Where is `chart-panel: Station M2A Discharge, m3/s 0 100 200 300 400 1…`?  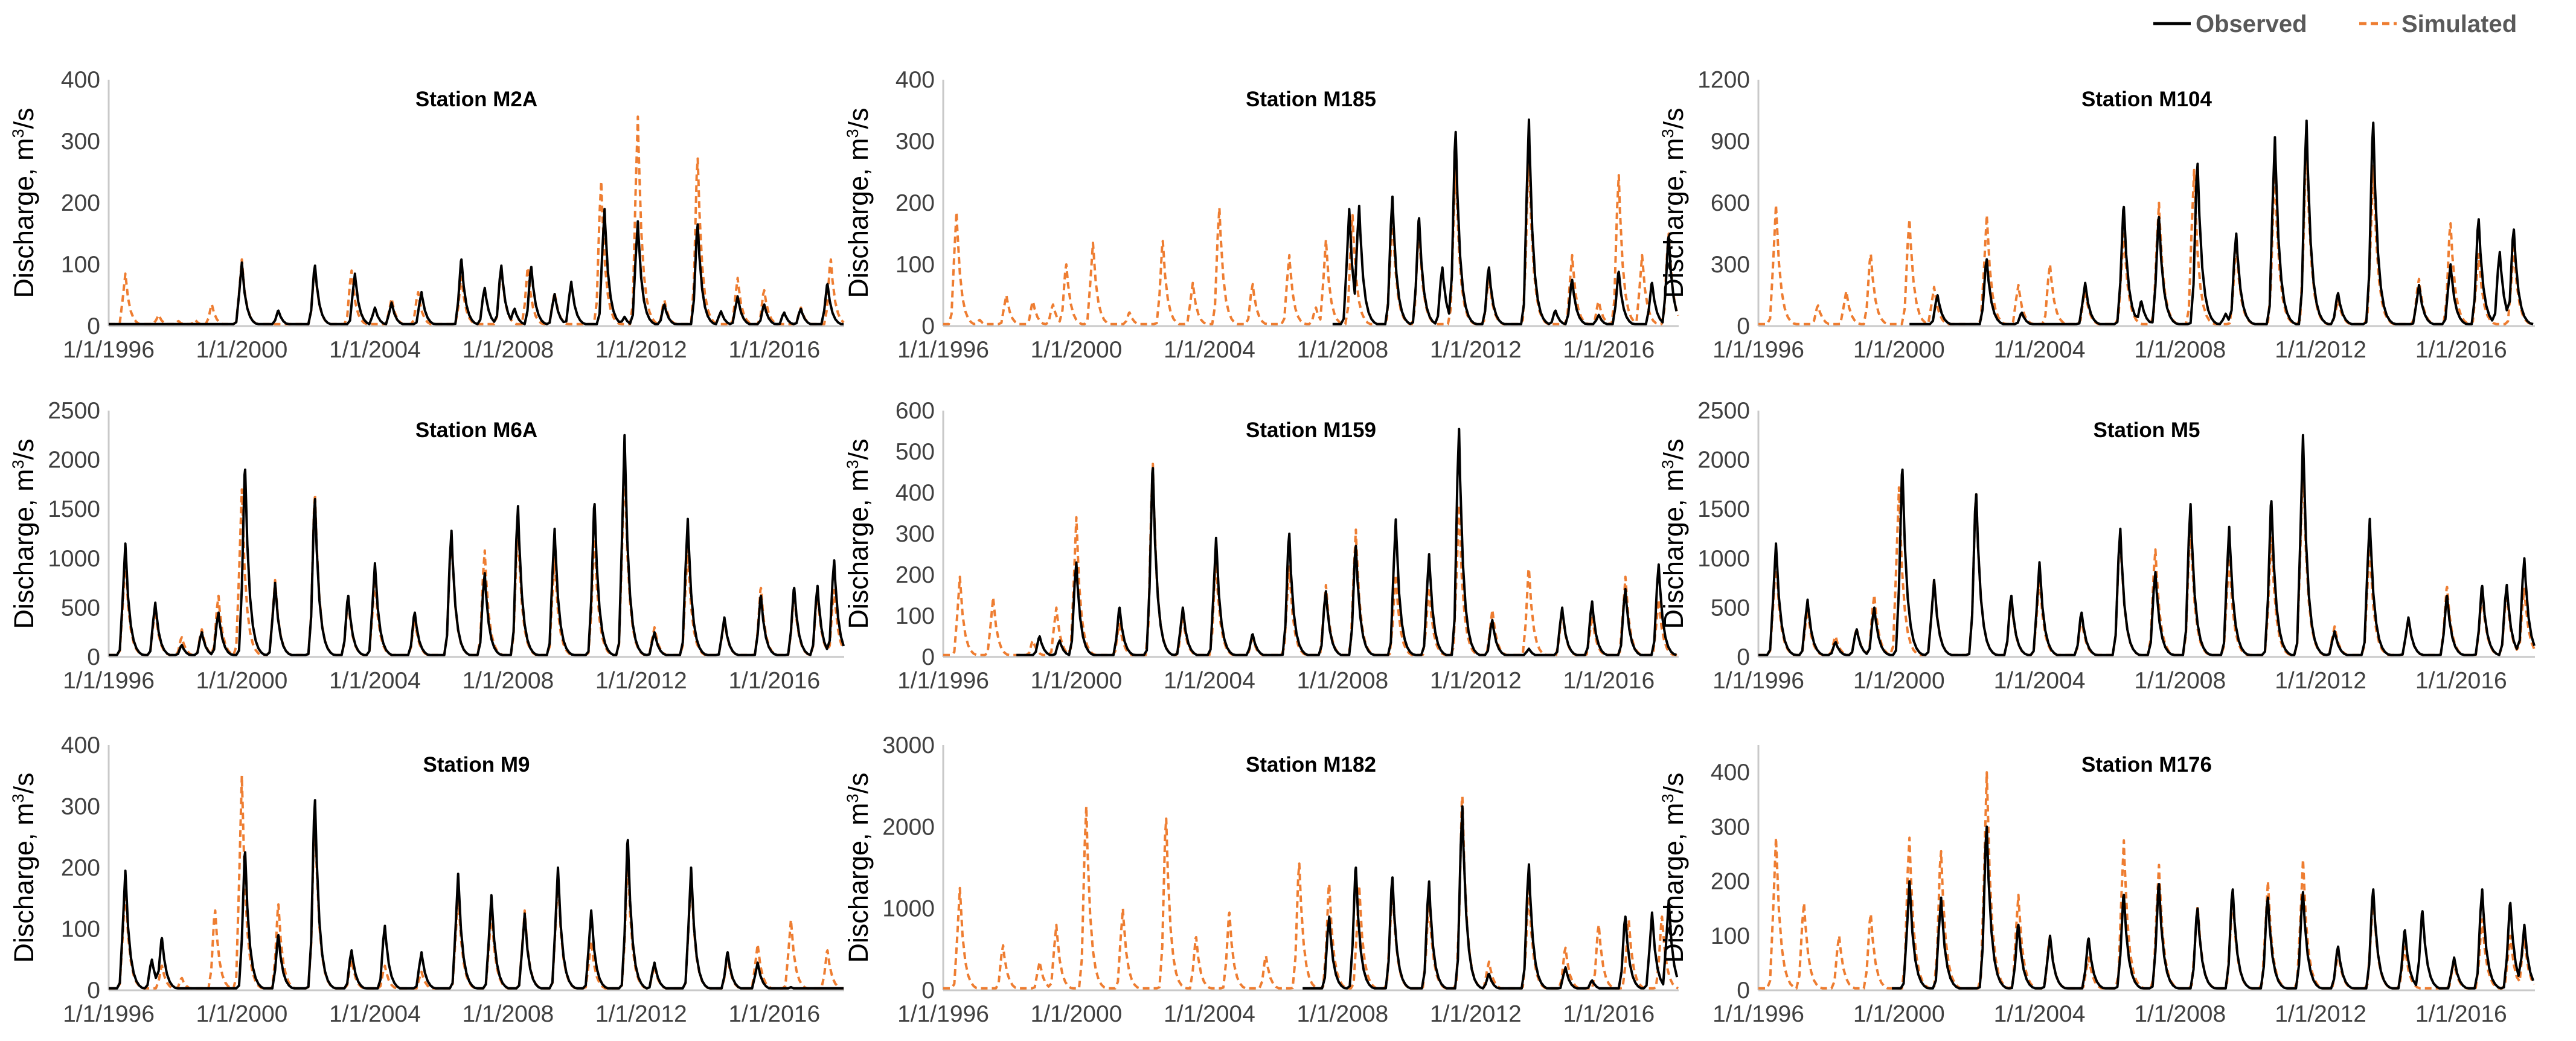
chart-panel: Station M2A Discharge, m3/s 0 100 200 300 400 1… is located at coordinates (426, 215).